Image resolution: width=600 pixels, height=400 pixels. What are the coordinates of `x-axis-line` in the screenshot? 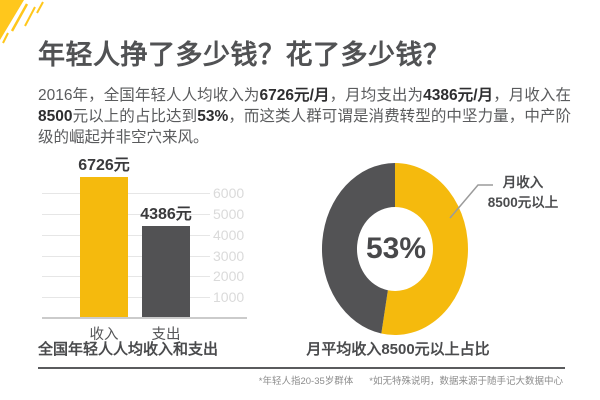 It's located at (144, 318).